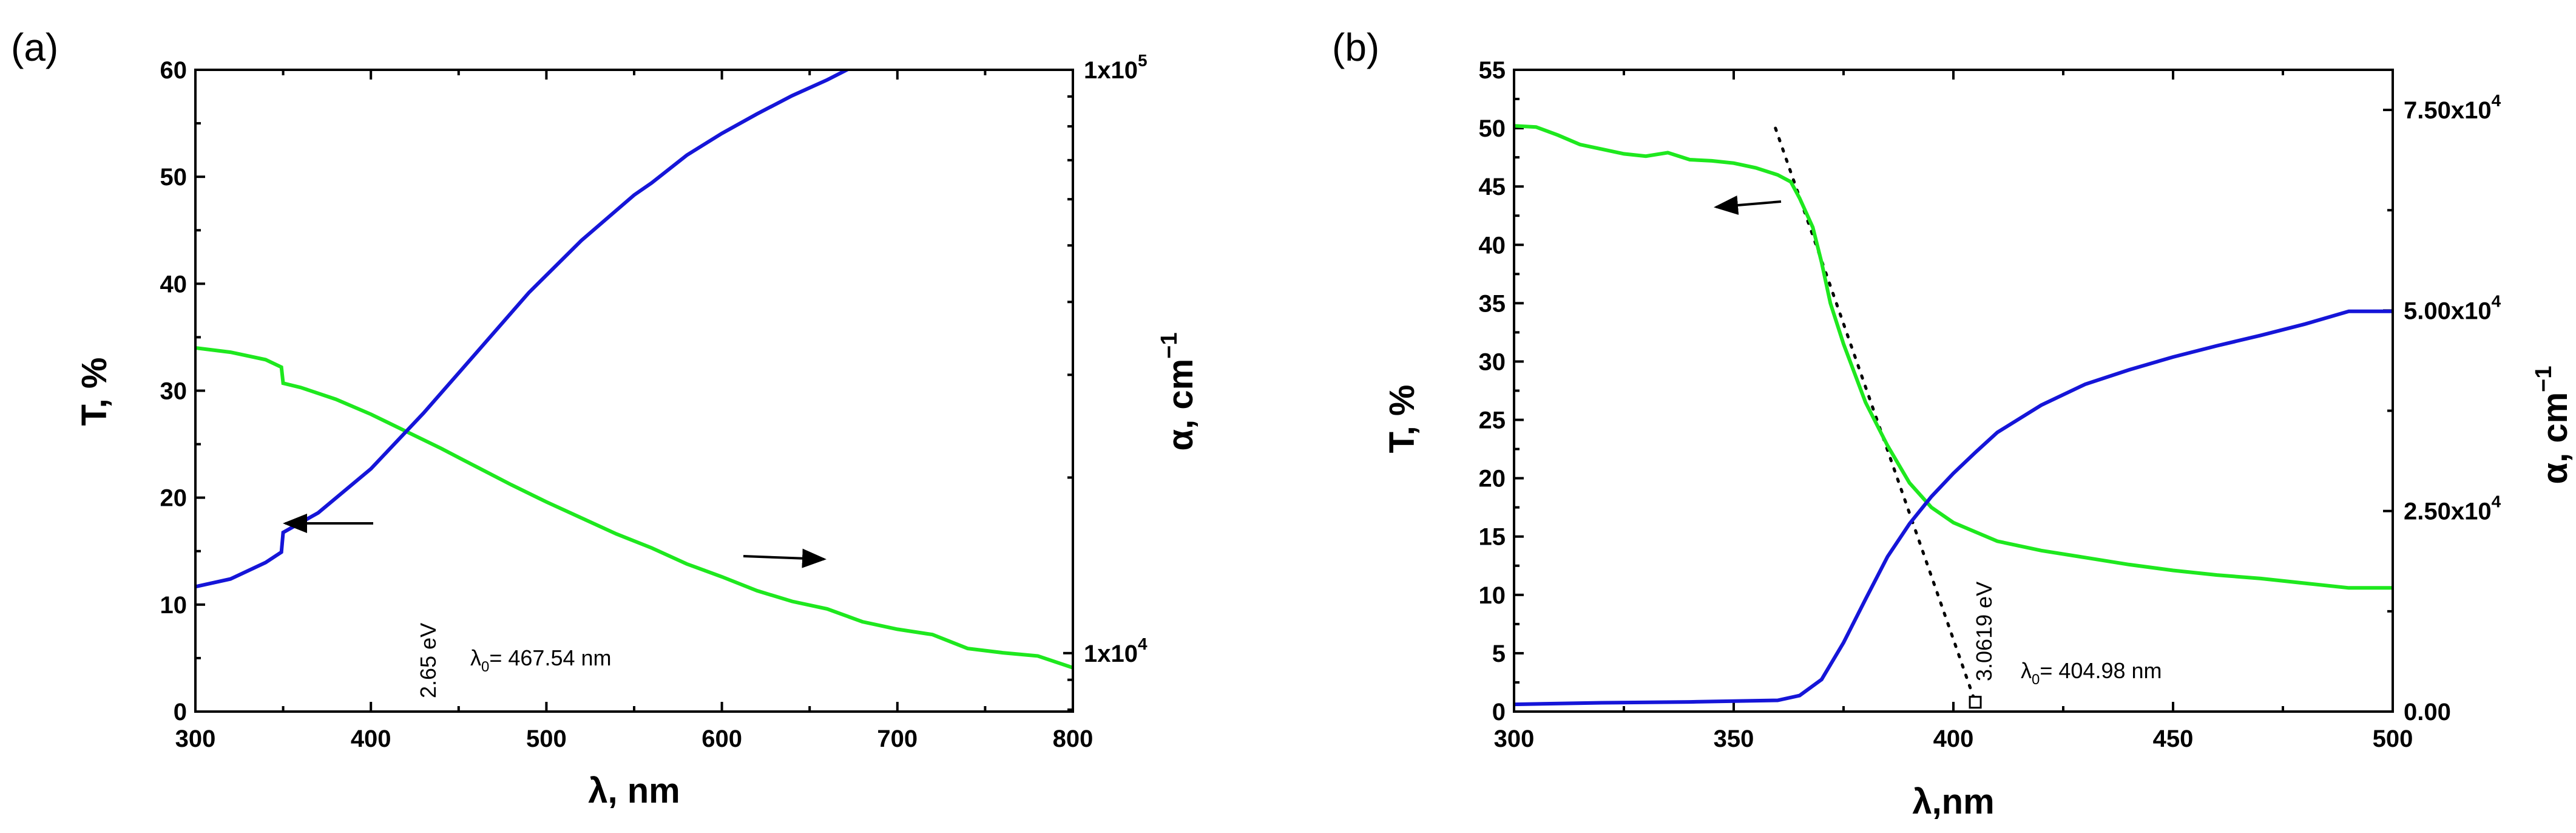 The height and width of the screenshot is (833, 2576). I want to click on y-axis-left-a: 0 10 20 30 40 50 60, so click(182, 391).